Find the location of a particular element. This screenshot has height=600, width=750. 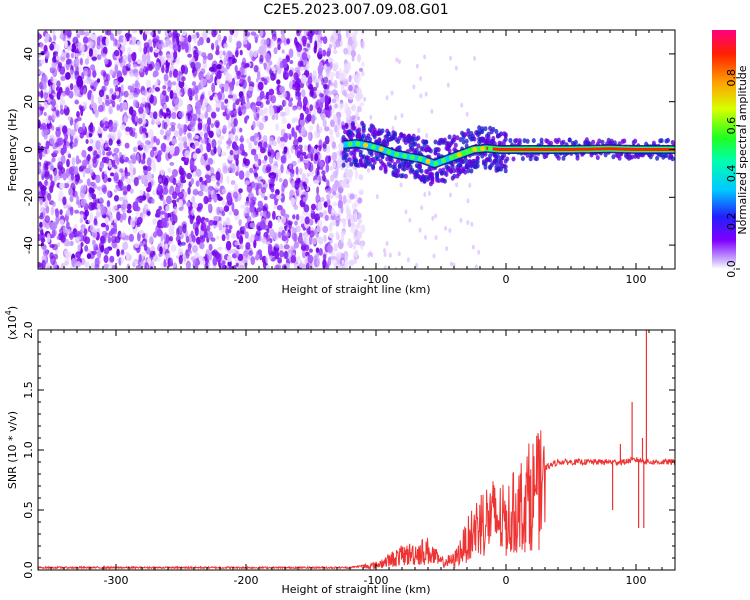

x-tick-label: -300 is located at coordinates (116, 580).